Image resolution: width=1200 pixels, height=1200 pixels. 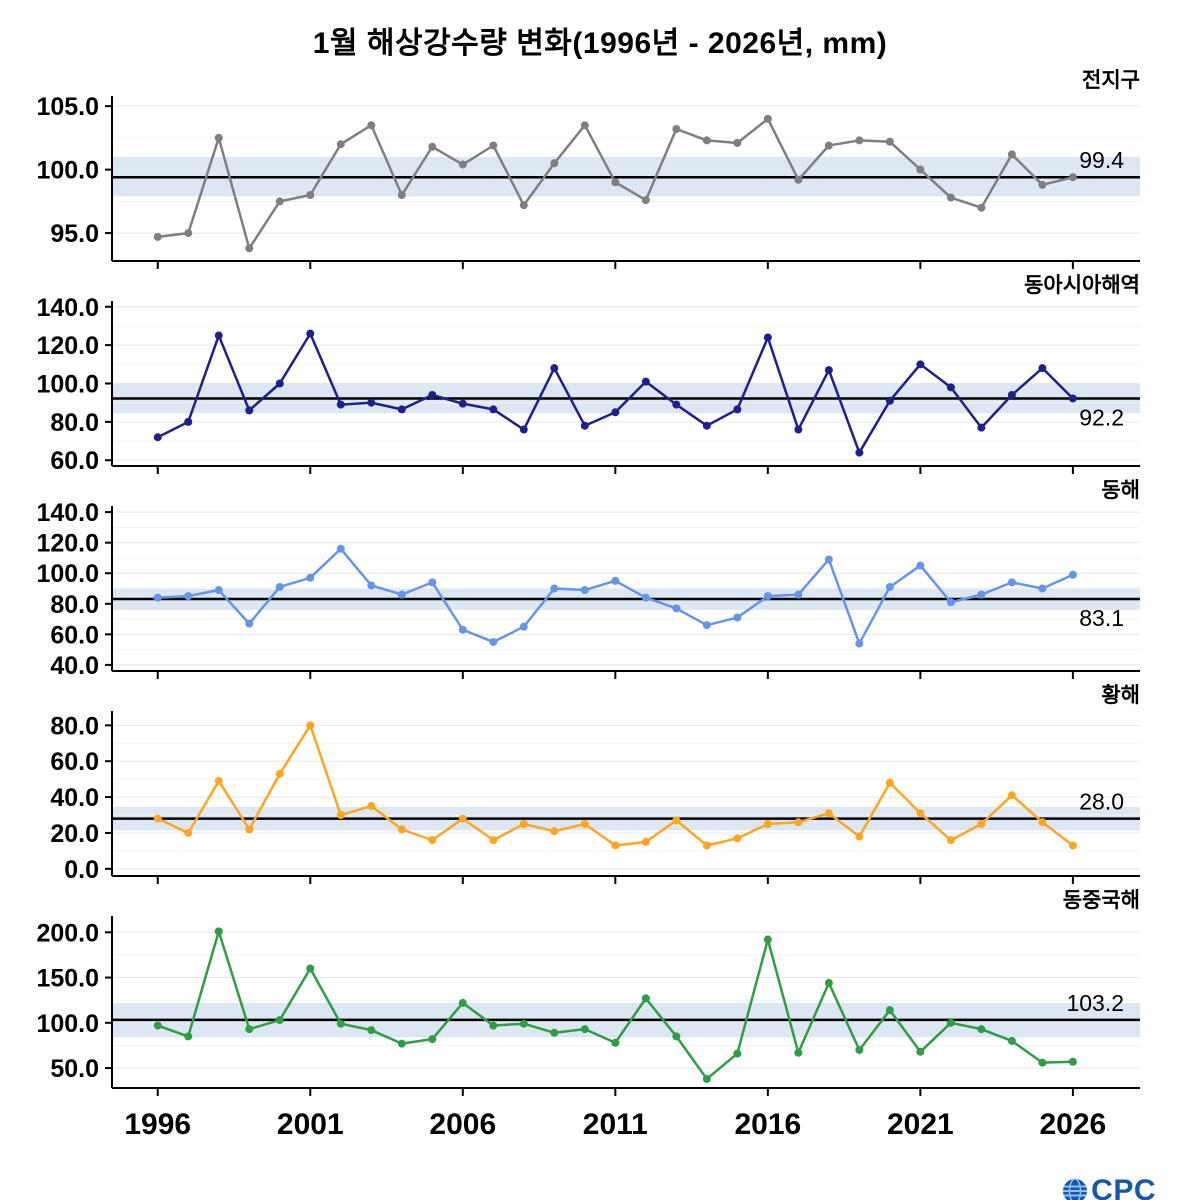 What do you see at coordinates (615, 1124) in the screenshot?
I see `x-tick-label: 2011` at bounding box center [615, 1124].